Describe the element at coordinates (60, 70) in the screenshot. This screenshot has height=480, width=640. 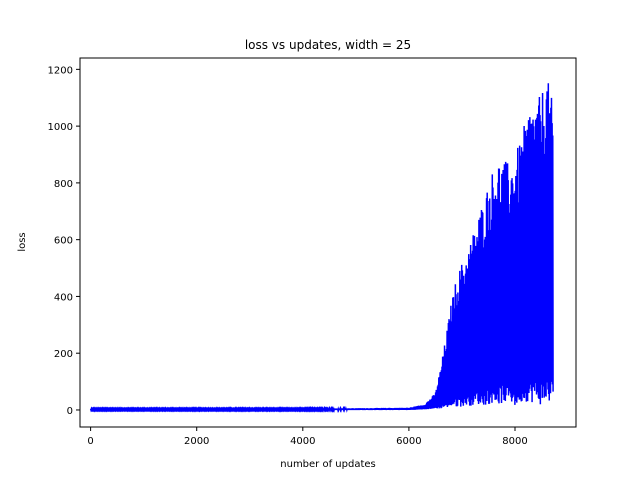
I see `y-tick-label: 1200` at that location.